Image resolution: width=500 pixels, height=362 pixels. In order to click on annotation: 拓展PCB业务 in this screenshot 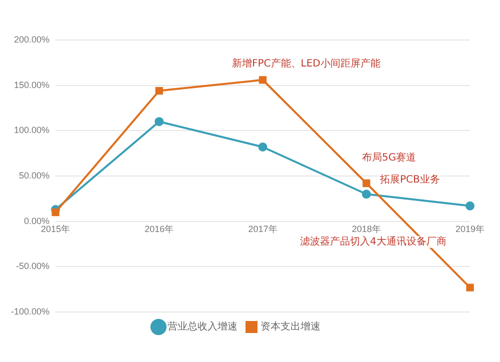, I will do `click(409, 180)`.